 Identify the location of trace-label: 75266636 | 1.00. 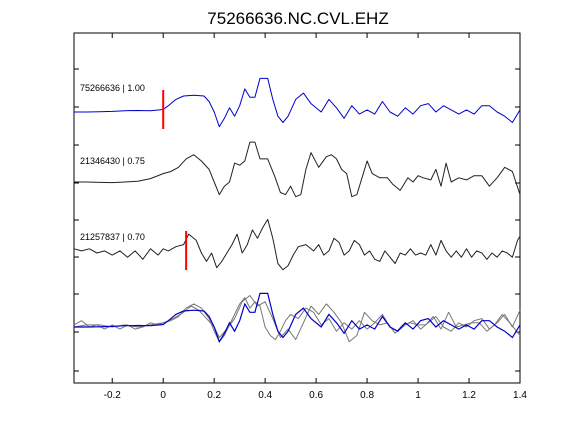
(112, 88).